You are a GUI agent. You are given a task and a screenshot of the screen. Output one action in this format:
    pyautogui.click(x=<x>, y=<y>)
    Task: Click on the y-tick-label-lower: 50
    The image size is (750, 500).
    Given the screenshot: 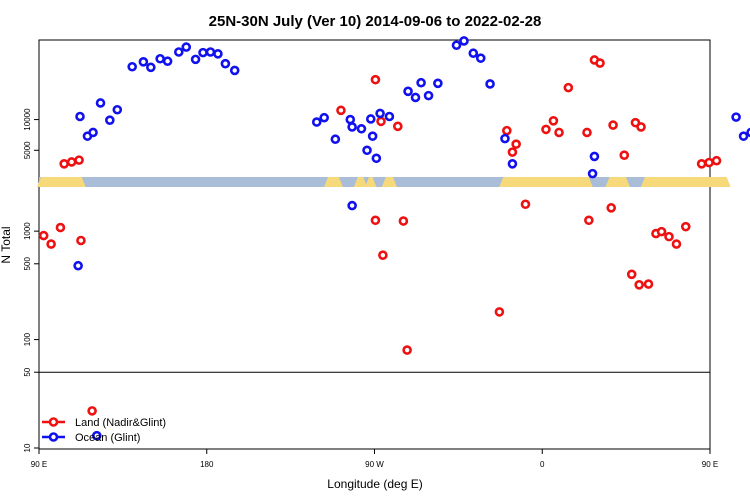 What is the action you would take?
    pyautogui.click(x=27, y=371)
    